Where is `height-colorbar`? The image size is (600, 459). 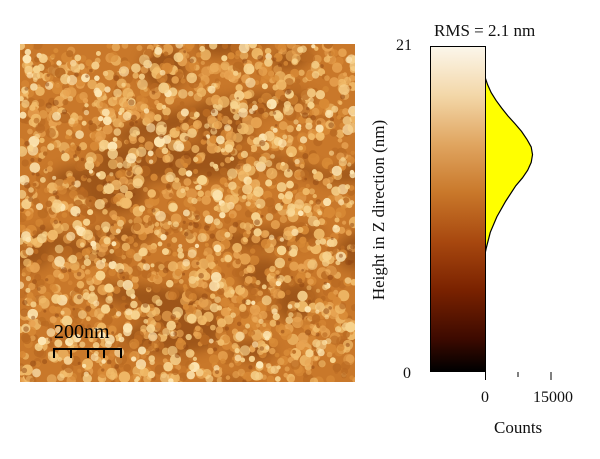
height-colorbar is located at coordinates (458, 209).